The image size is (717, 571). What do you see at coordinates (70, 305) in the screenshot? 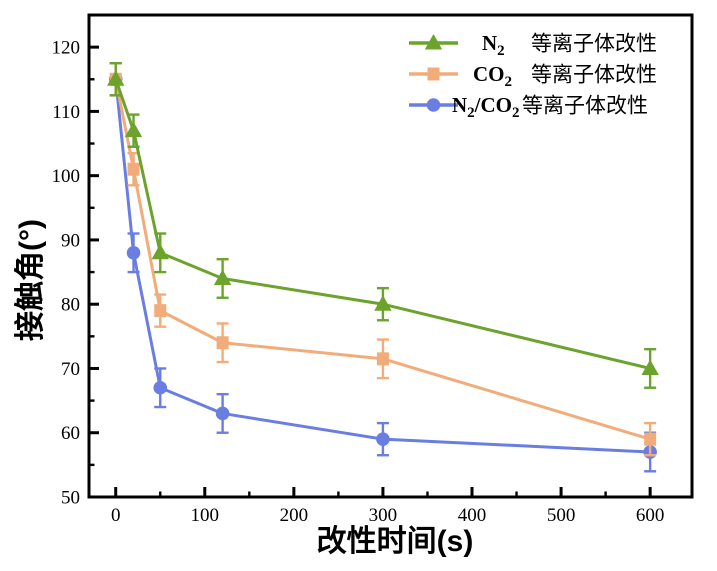
I see `y-tick-label: 80` at bounding box center [70, 305].